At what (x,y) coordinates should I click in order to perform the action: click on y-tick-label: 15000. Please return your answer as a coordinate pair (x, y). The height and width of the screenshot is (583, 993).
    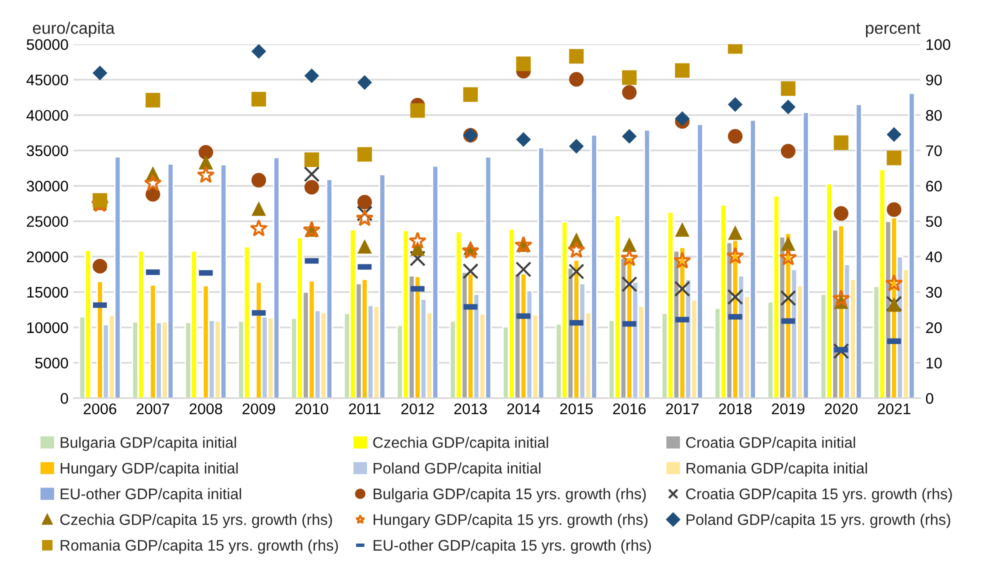
    Looking at the image, I should click on (47, 292).